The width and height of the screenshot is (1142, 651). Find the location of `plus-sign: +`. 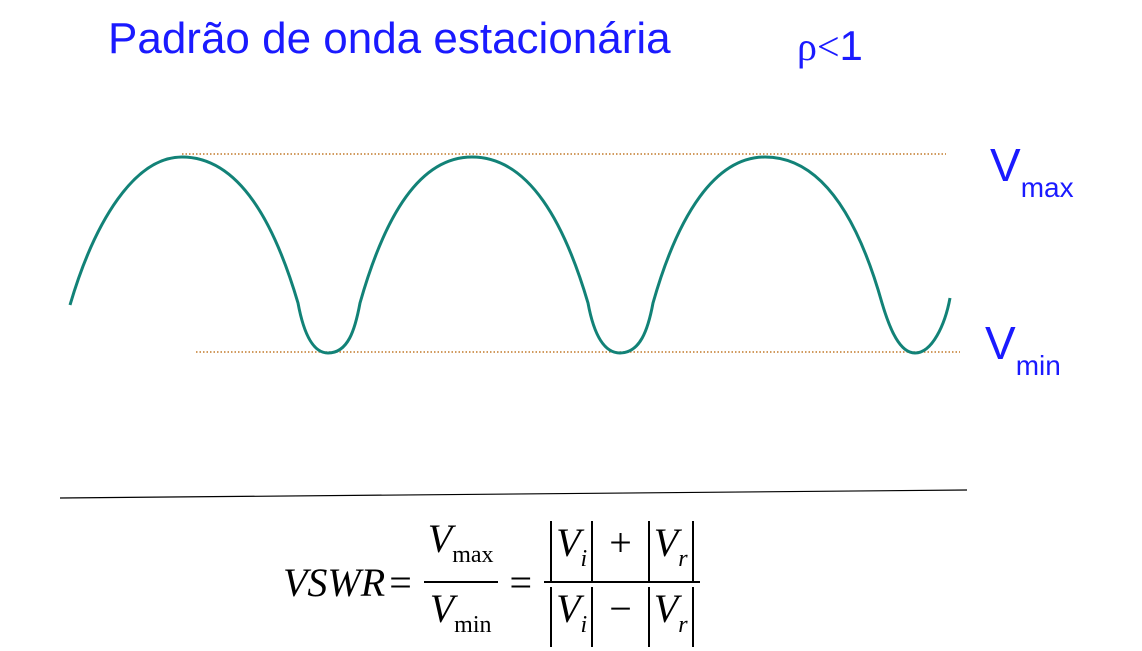

plus-sign: + is located at coordinates (620, 542).